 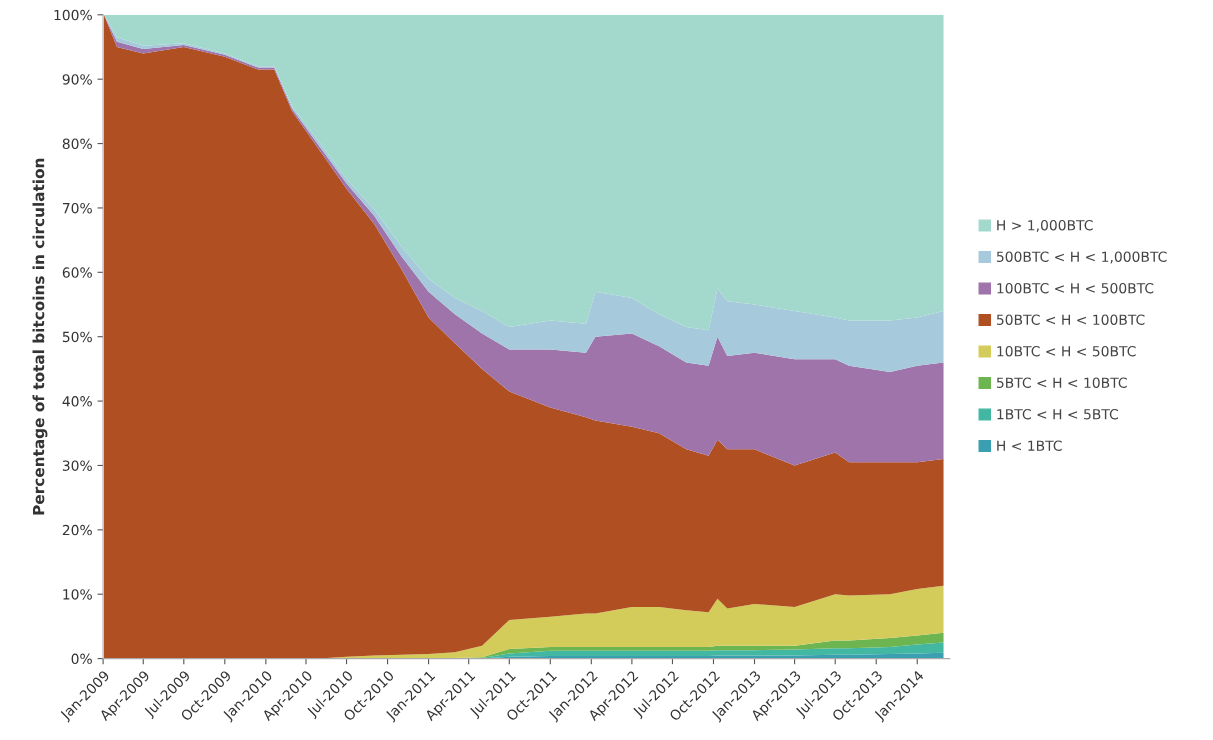 I want to click on legend-label: 1BTC < H < 5BTC, so click(x=1057, y=414).